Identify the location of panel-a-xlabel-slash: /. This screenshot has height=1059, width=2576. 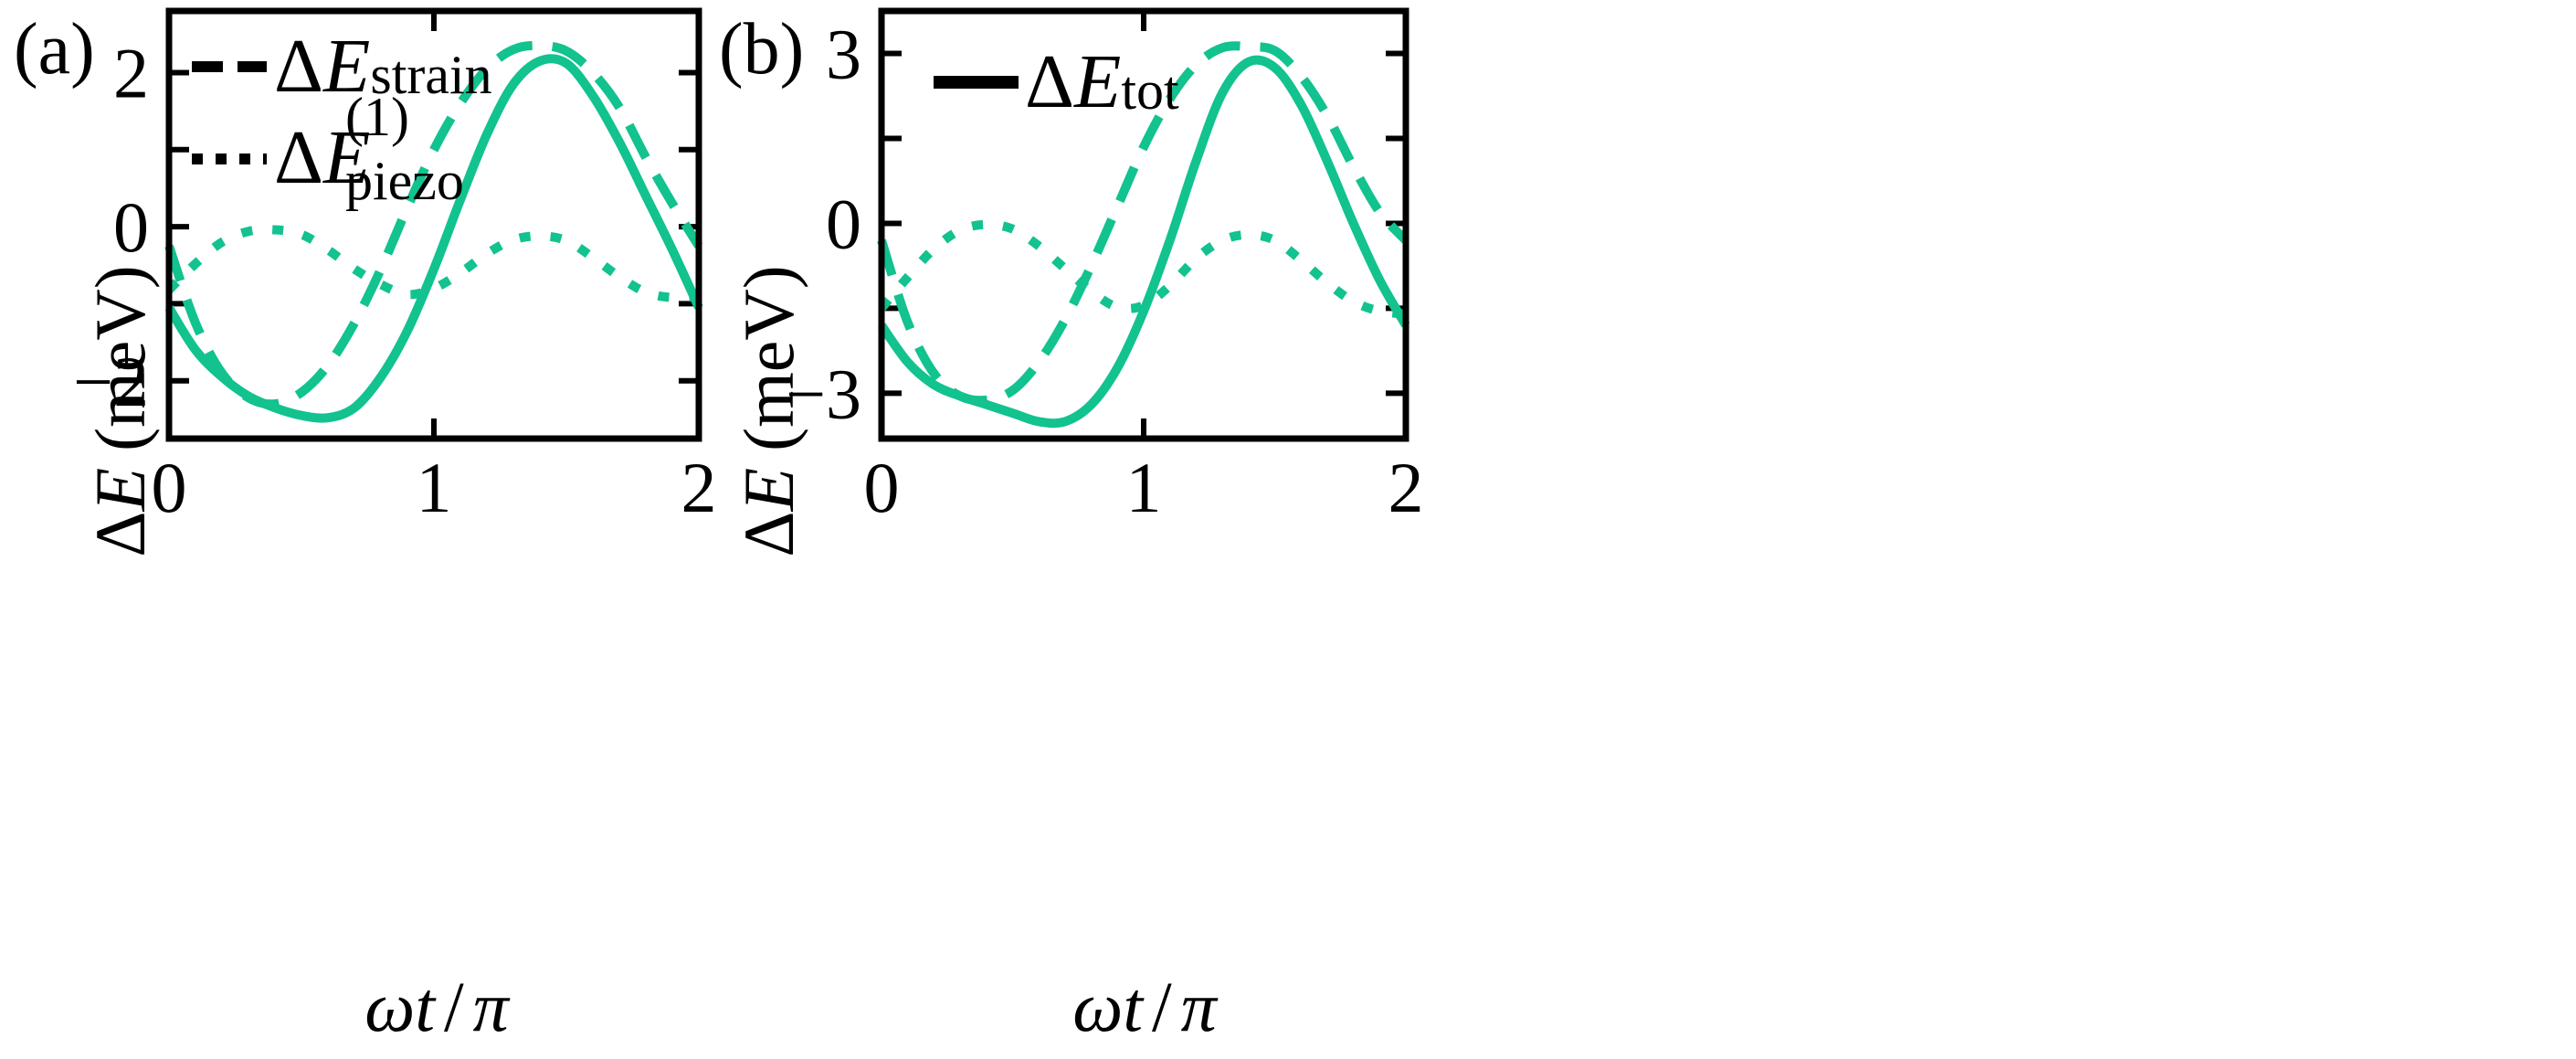
(454, 1007).